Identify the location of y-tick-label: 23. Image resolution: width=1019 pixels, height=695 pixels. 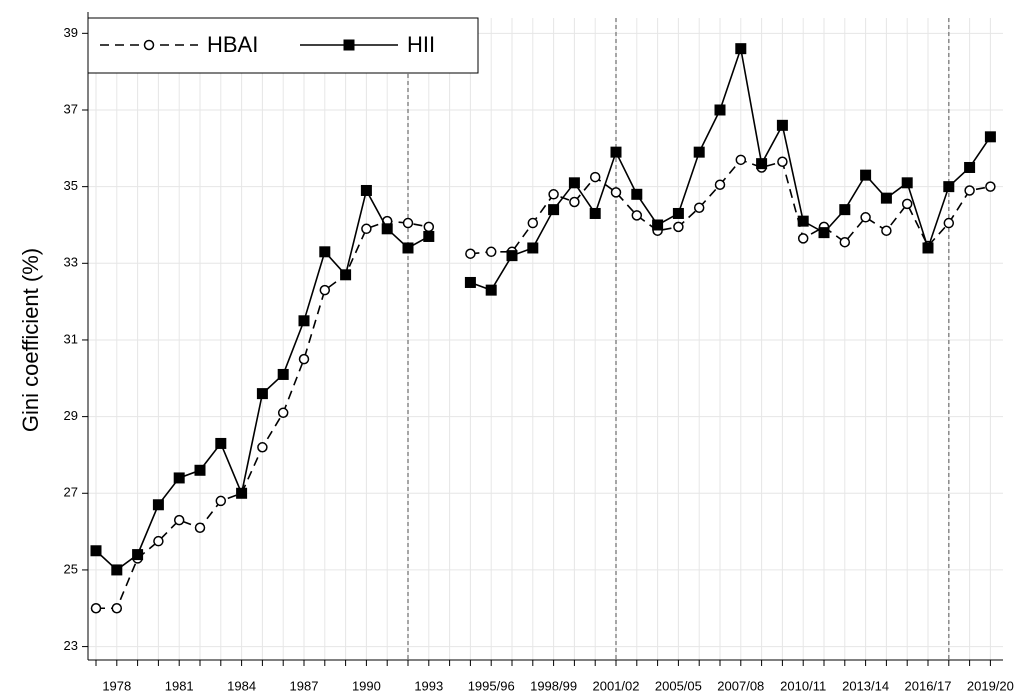
(71, 645).